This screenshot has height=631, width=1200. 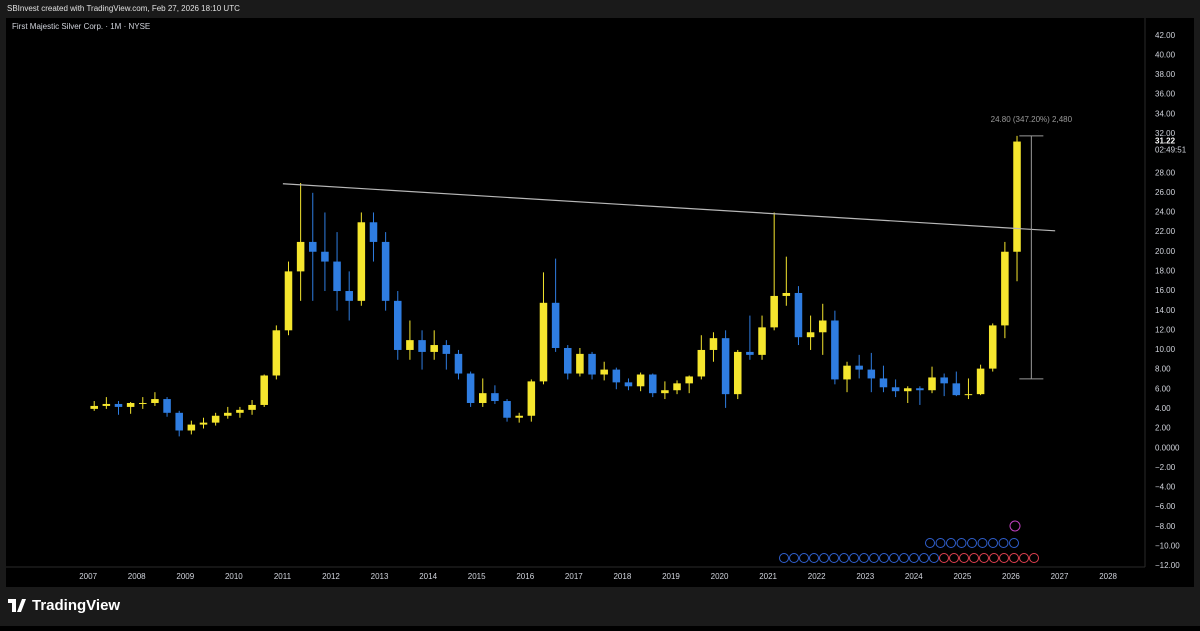 What do you see at coordinates (81, 26) in the screenshot?
I see `chart-title: First Majestic Silver Corp. · 1M · NYSE` at bounding box center [81, 26].